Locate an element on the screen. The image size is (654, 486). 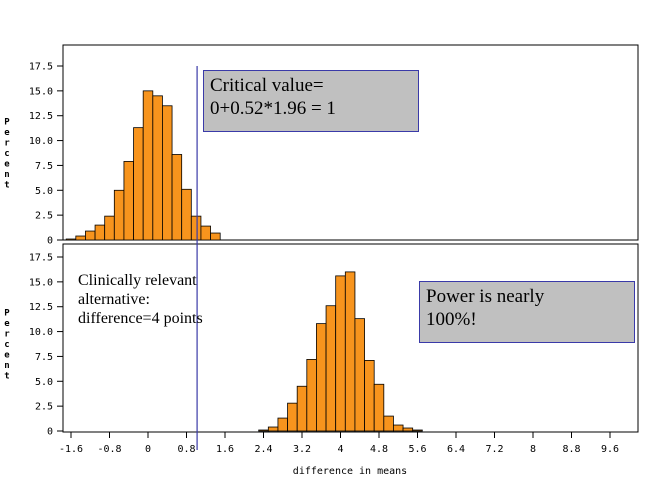
bottom-ylabel-letter: c is located at coordinates (6, 345).